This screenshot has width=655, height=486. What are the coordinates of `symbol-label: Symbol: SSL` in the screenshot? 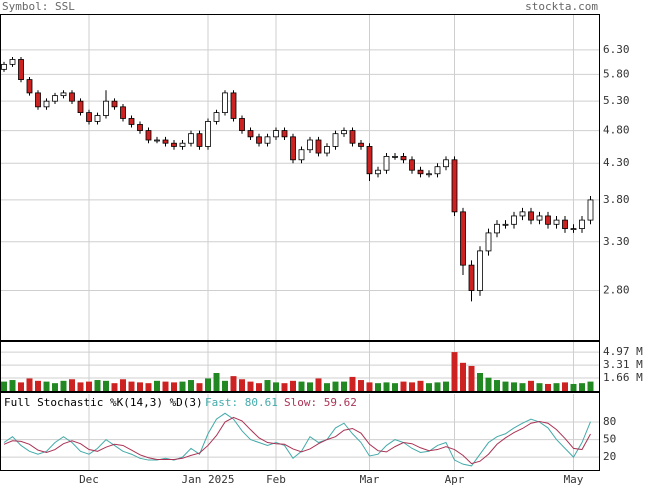 It's located at (38, 6).